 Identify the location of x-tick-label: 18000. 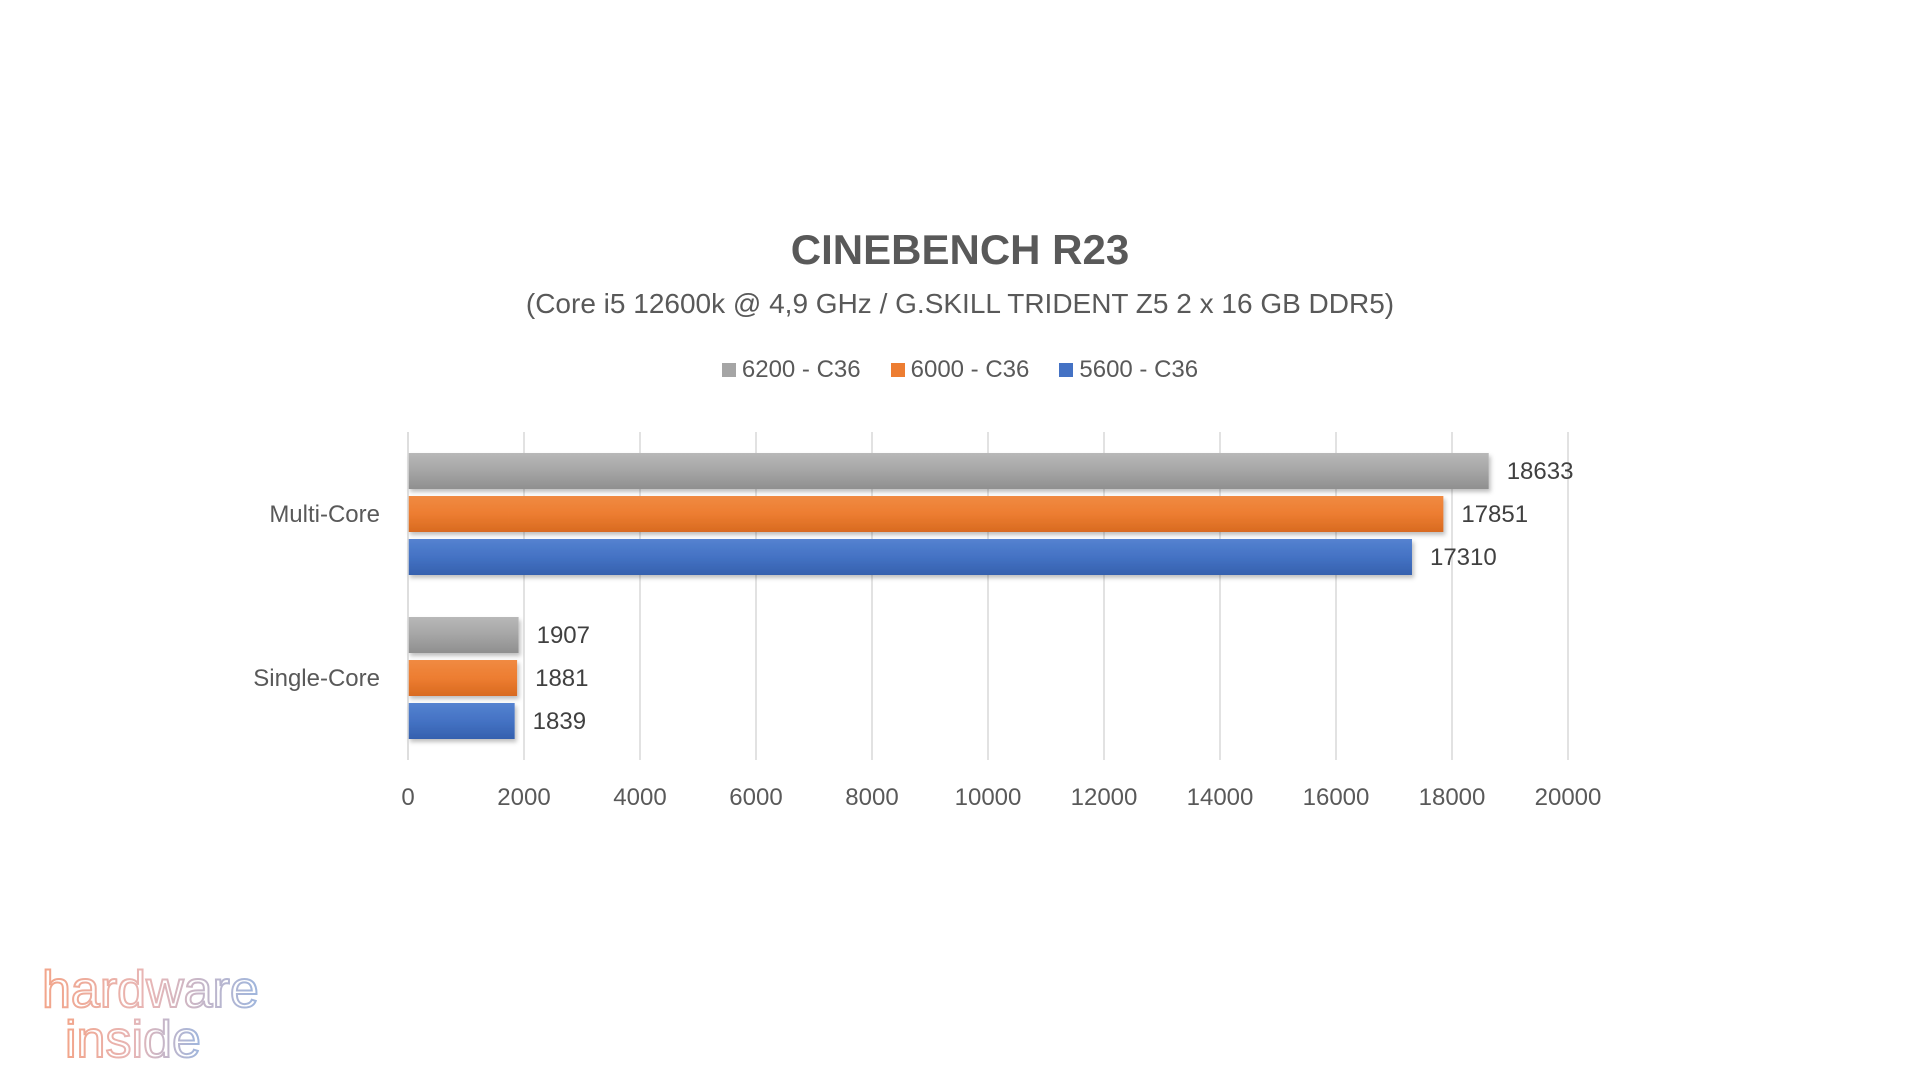
(1452, 797).